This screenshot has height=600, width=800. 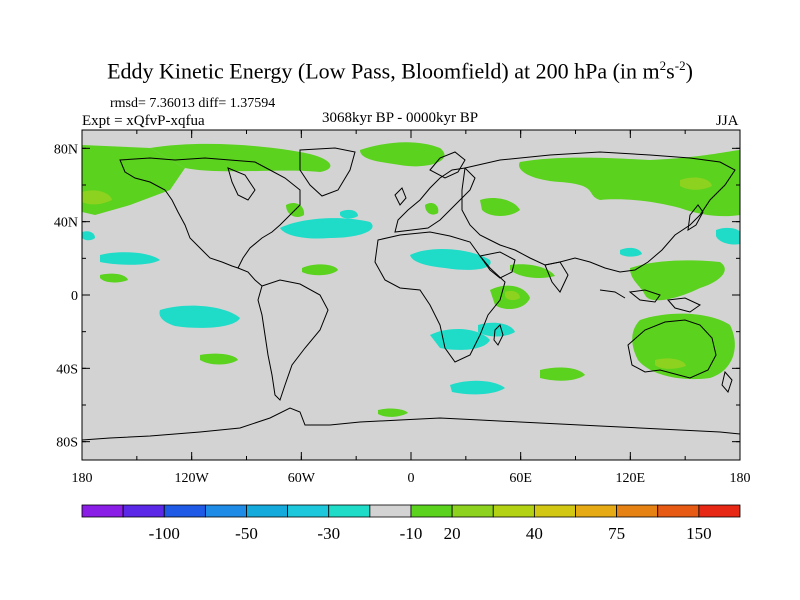 I want to click on coastline-greenland, so click(x=327, y=172).